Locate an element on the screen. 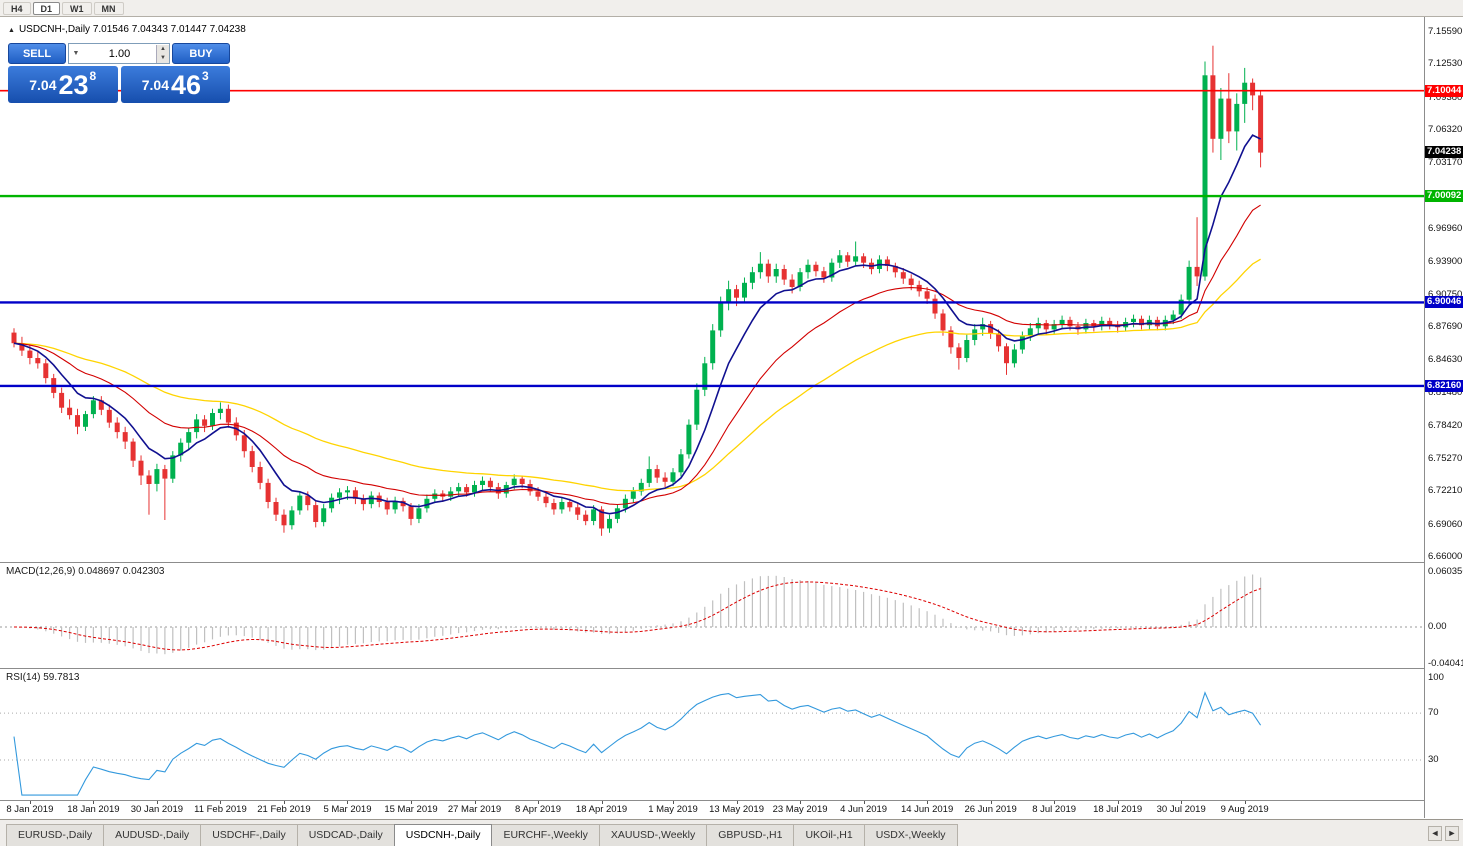  chart-tab-usdcnh-daily: USDCNH-,Daily is located at coordinates (443, 835).